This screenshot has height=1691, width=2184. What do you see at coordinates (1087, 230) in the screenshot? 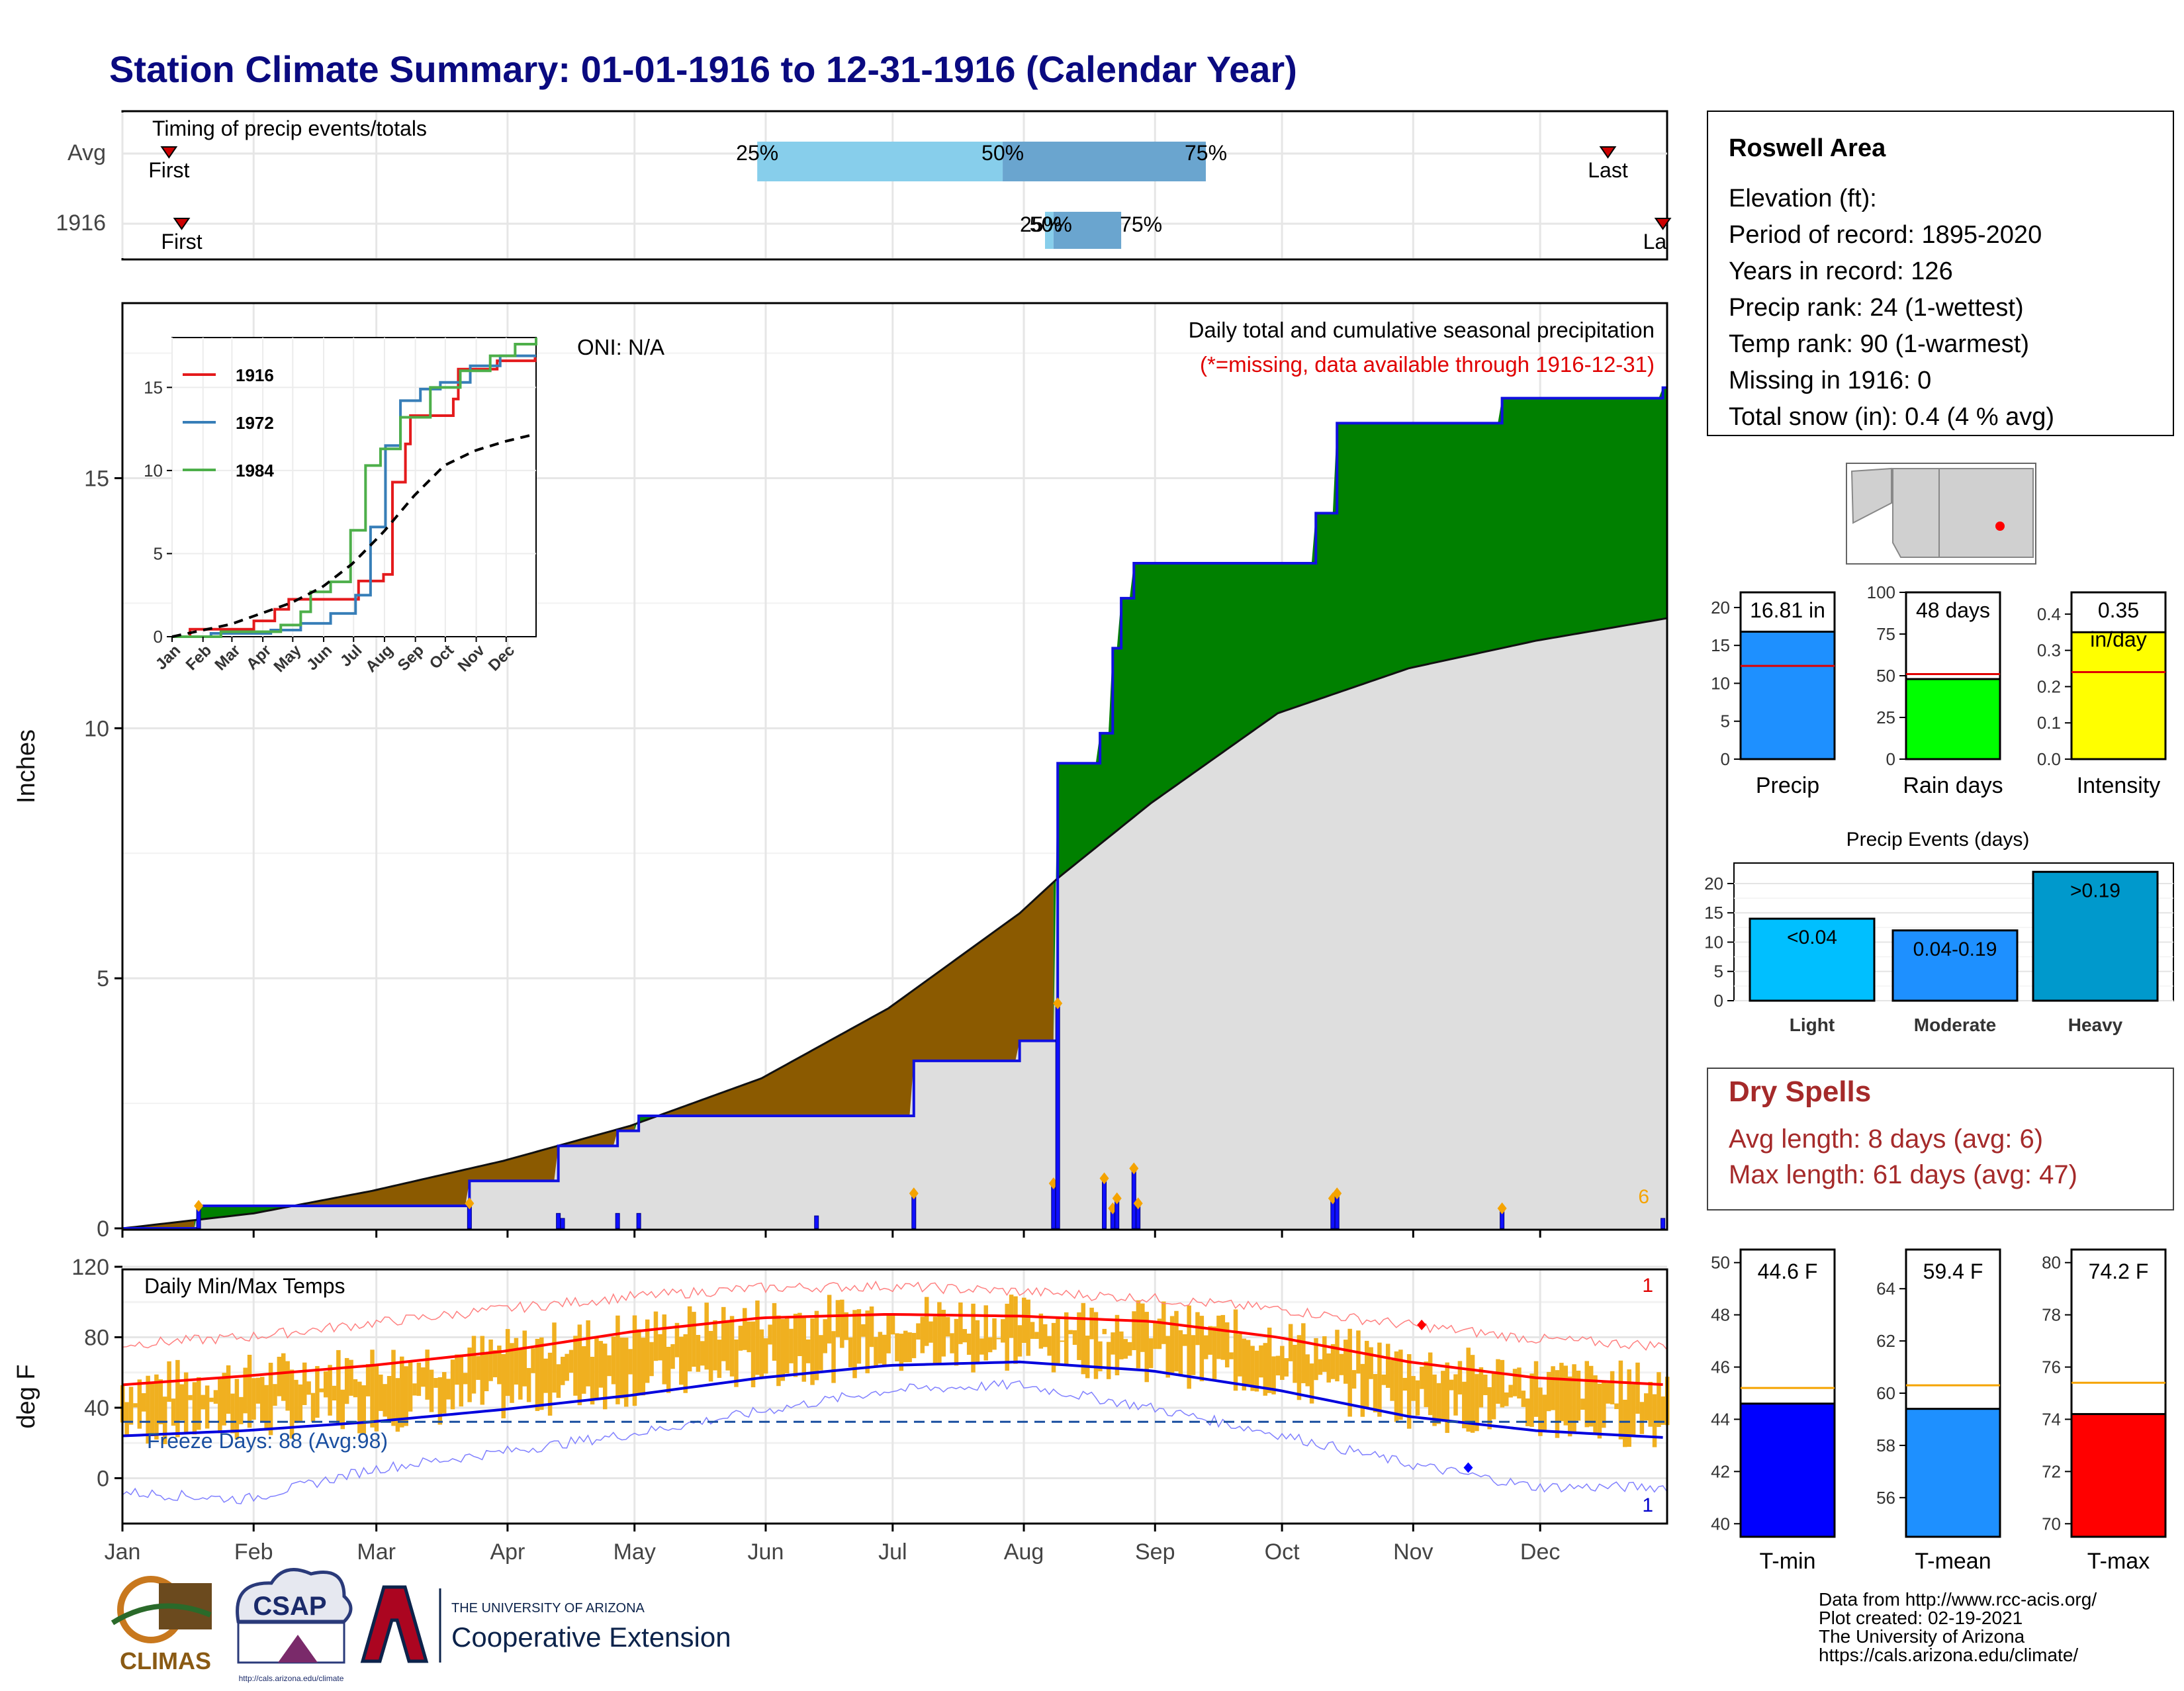
I see `timing-bar-q2-year` at bounding box center [1087, 230].